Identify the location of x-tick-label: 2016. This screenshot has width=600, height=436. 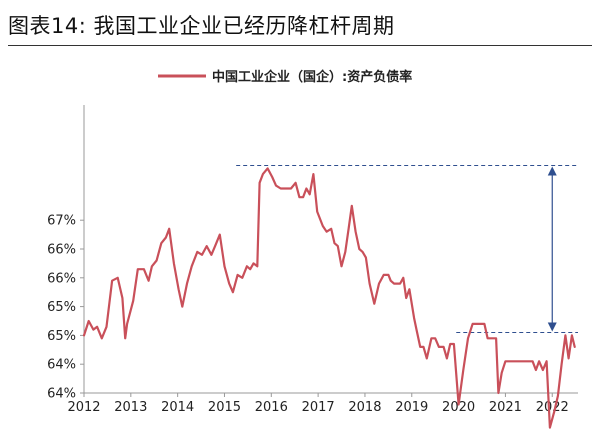
(271, 407).